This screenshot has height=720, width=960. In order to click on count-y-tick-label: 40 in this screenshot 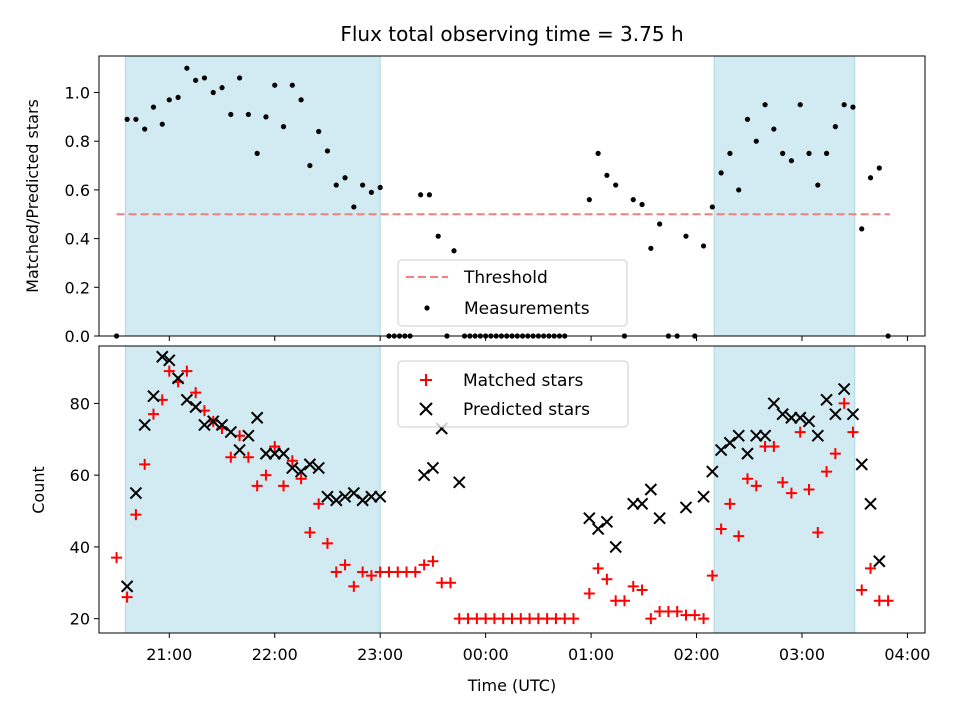, I will do `click(80, 547)`.